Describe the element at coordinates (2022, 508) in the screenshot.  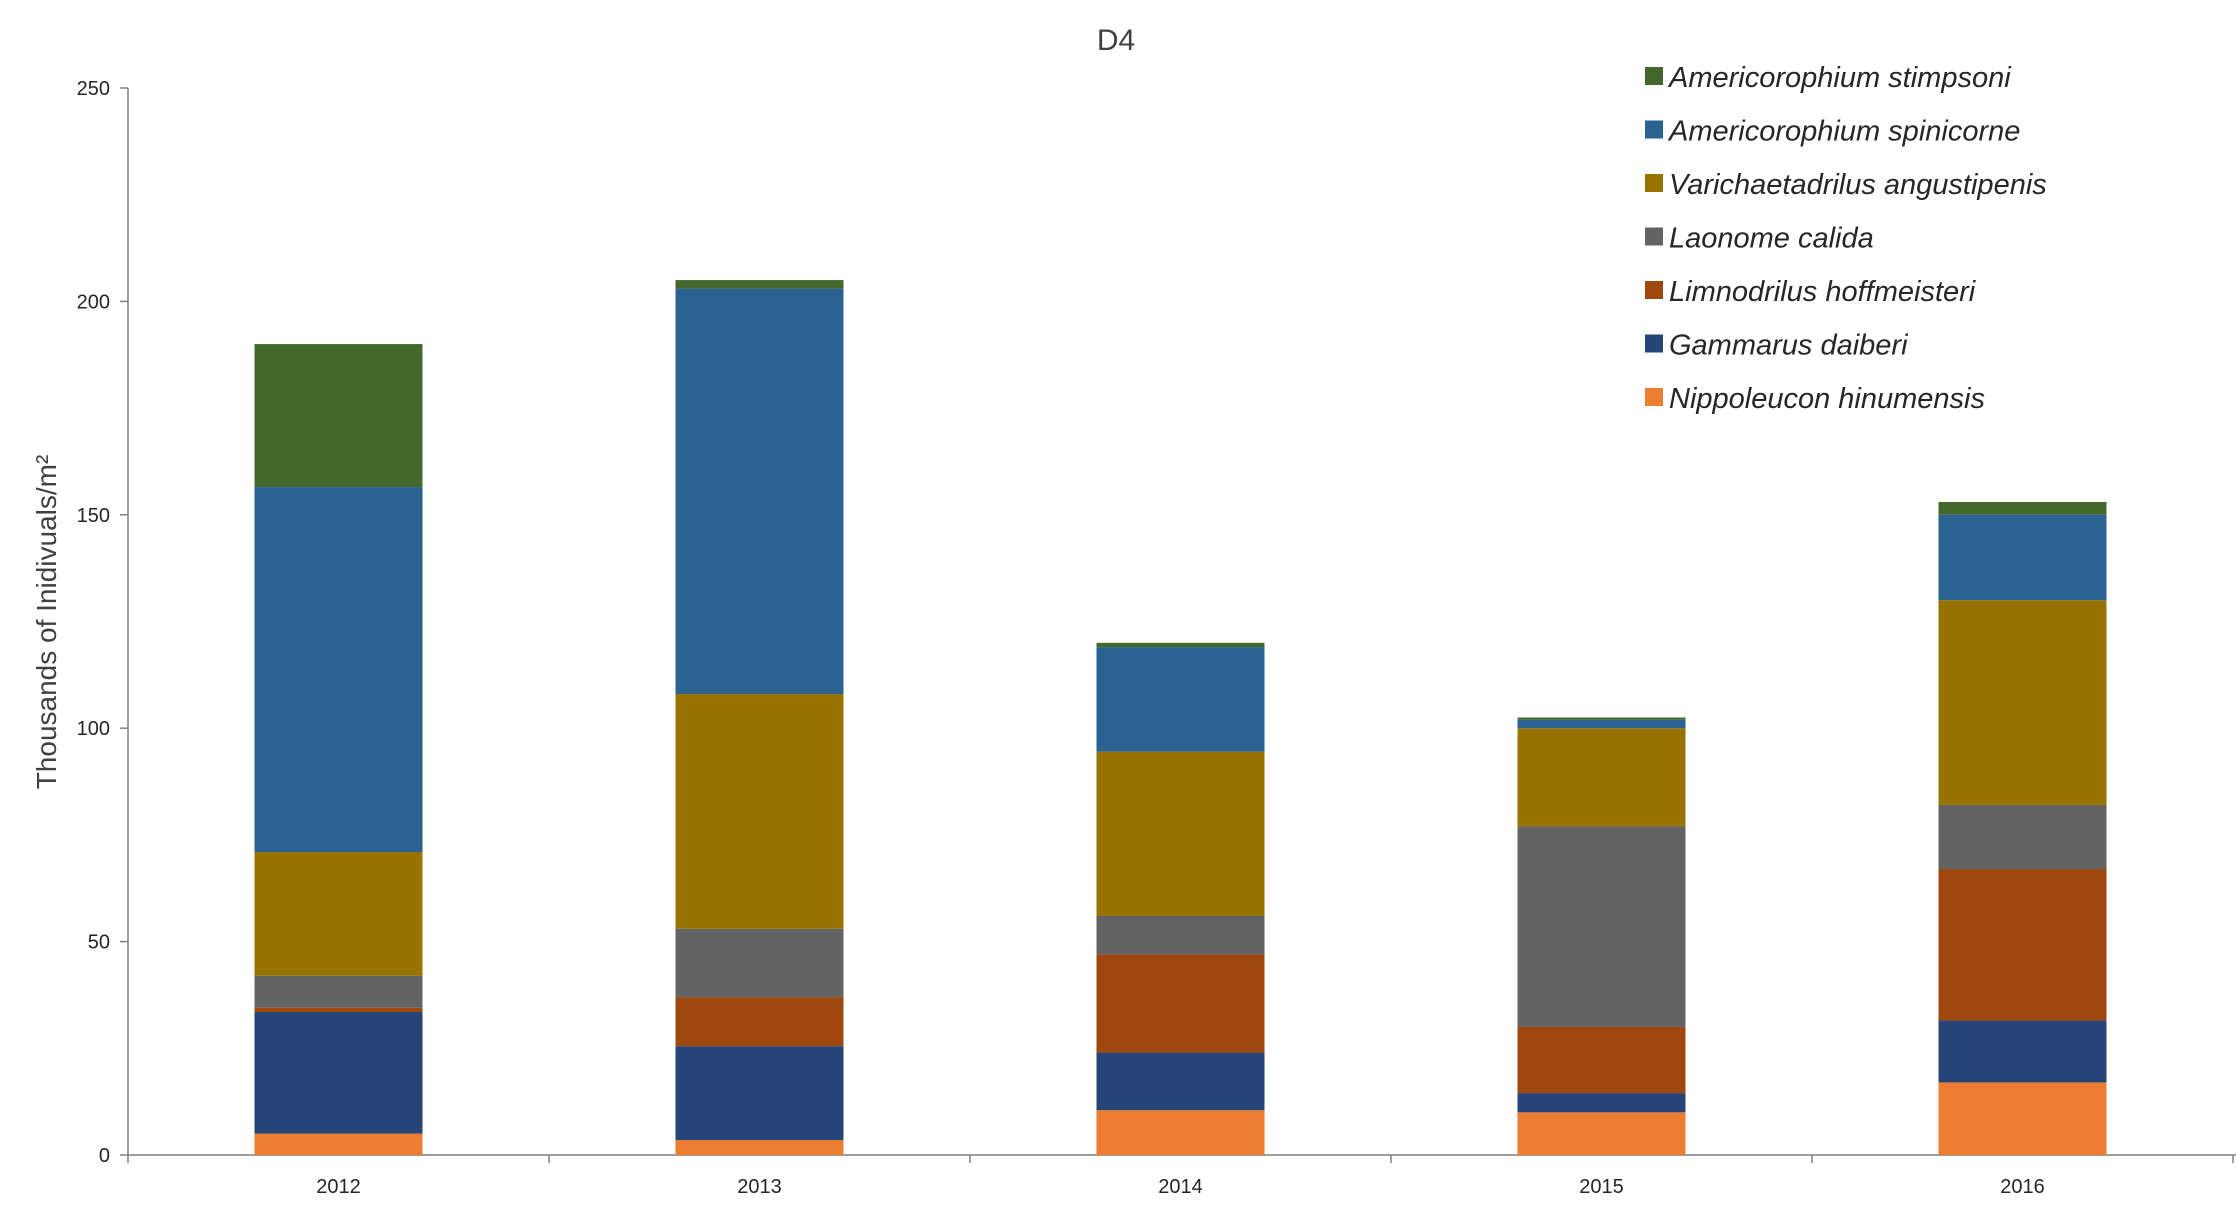
I see `bar-segment-2016-americorophium-stimpsoni` at that location.